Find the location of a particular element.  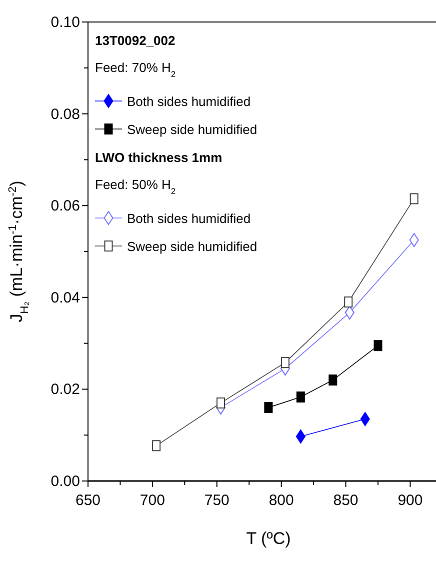

x-tick-label: 800 is located at coordinates (281, 500).